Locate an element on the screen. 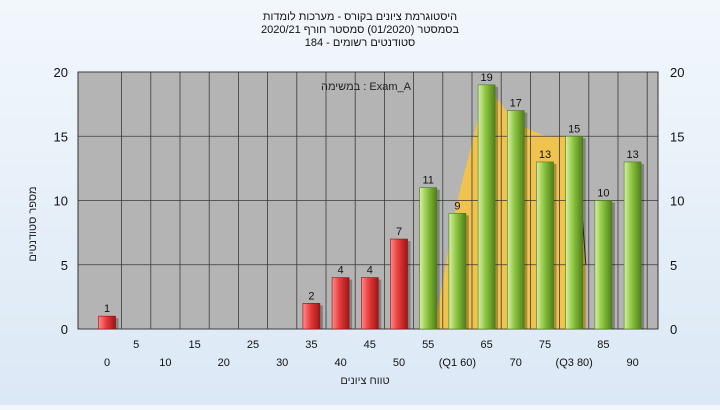 The width and height of the screenshot is (720, 410). title-line-3: סטודנטים רשומים - 184 is located at coordinates (360, 43).